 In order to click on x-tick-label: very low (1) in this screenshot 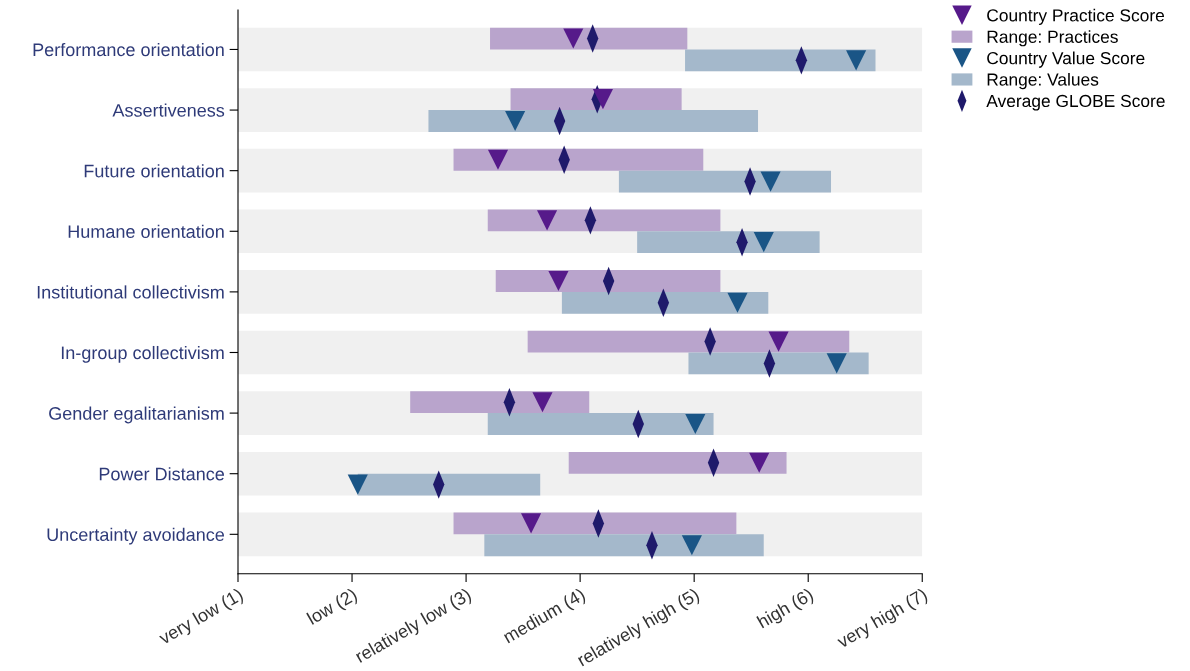, I will do `click(201, 618)`.